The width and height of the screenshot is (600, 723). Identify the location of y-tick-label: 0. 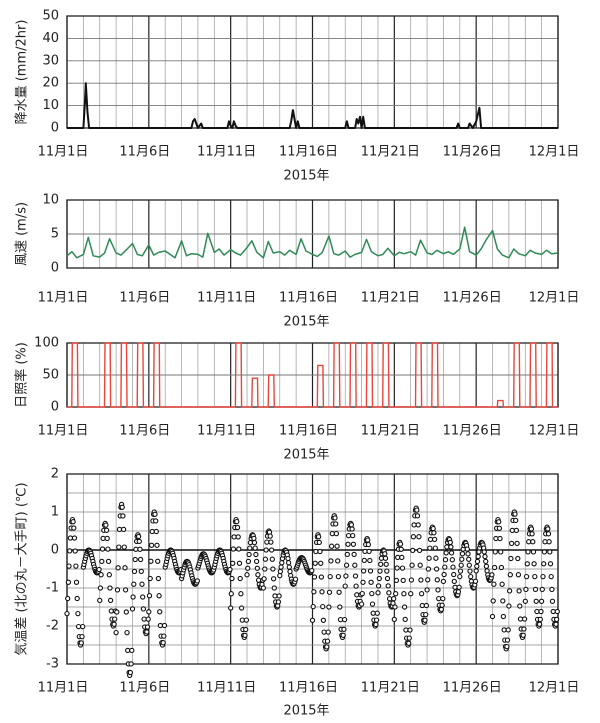
(55, 407).